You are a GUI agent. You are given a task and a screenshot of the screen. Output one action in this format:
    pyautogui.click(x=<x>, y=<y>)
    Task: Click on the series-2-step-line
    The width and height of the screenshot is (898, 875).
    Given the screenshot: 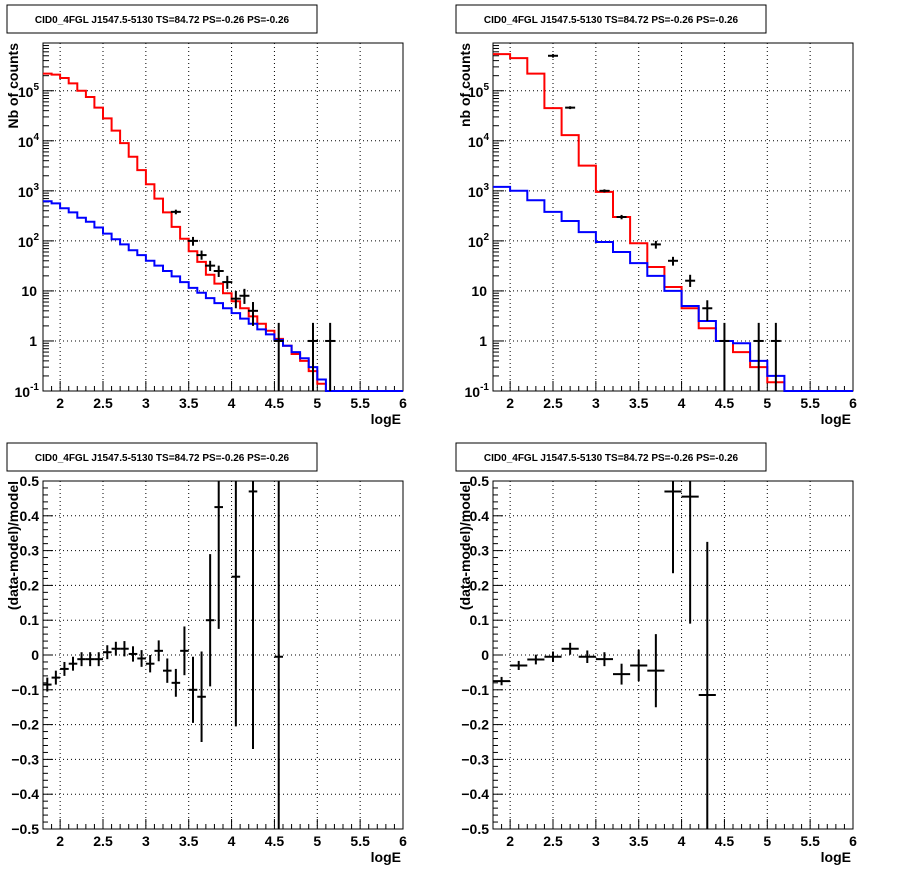 What is the action you would take?
    pyautogui.click(x=673, y=288)
    